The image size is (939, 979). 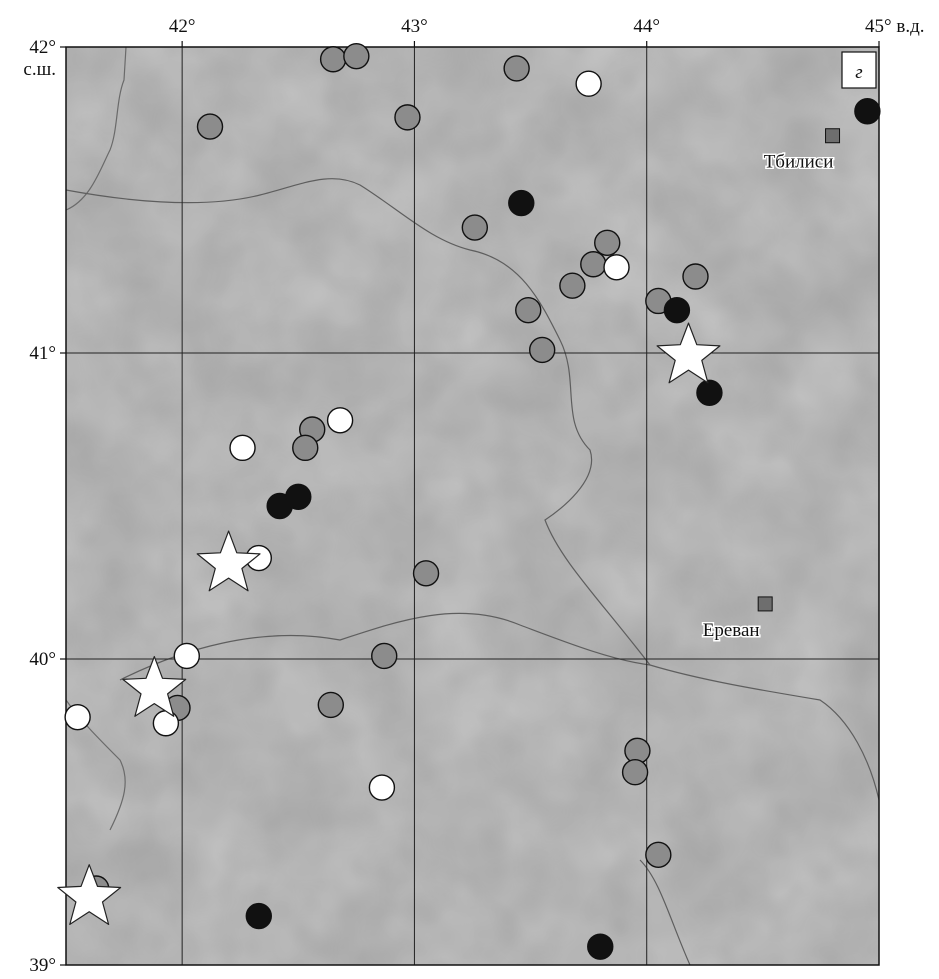 I want to click on coastline, so click(x=96, y=128).